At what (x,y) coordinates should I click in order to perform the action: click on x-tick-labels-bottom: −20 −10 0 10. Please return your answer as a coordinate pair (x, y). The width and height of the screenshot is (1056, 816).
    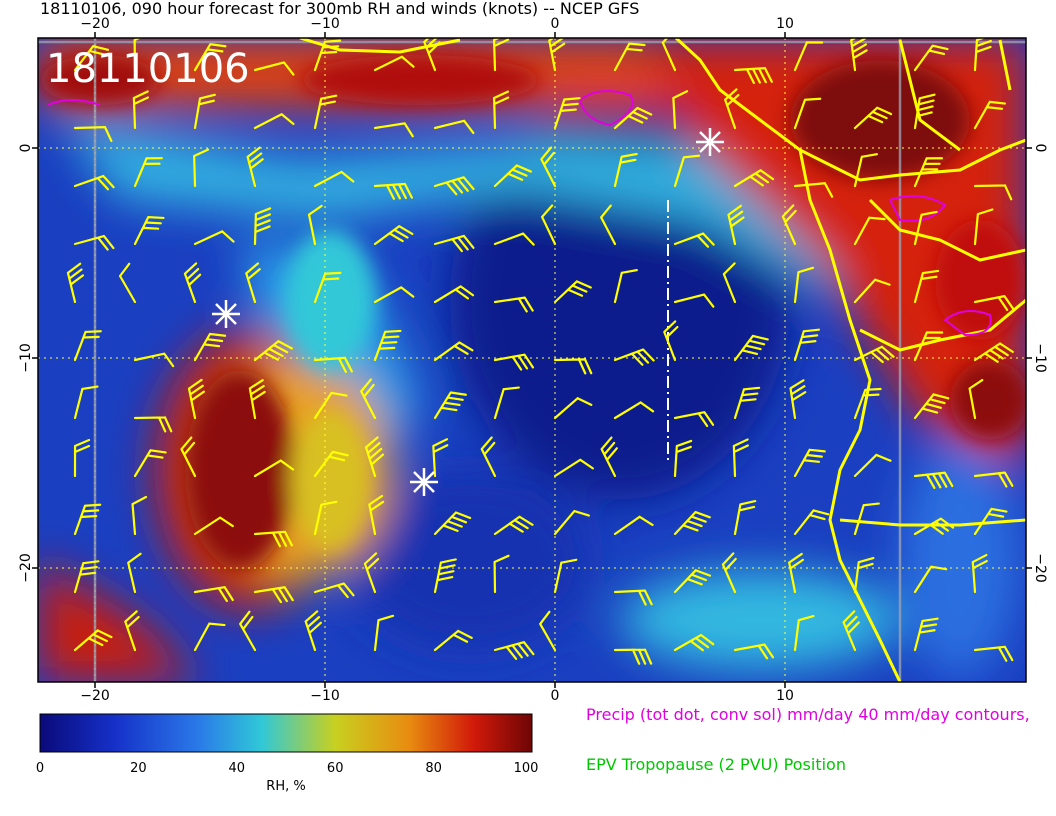
    Looking at the image, I should click on (437, 696).